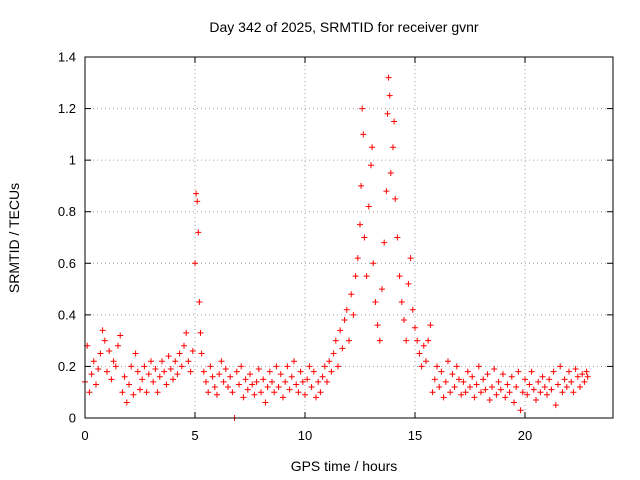  What do you see at coordinates (67, 263) in the screenshot?
I see `y-tick-label: 0.6` at bounding box center [67, 263].